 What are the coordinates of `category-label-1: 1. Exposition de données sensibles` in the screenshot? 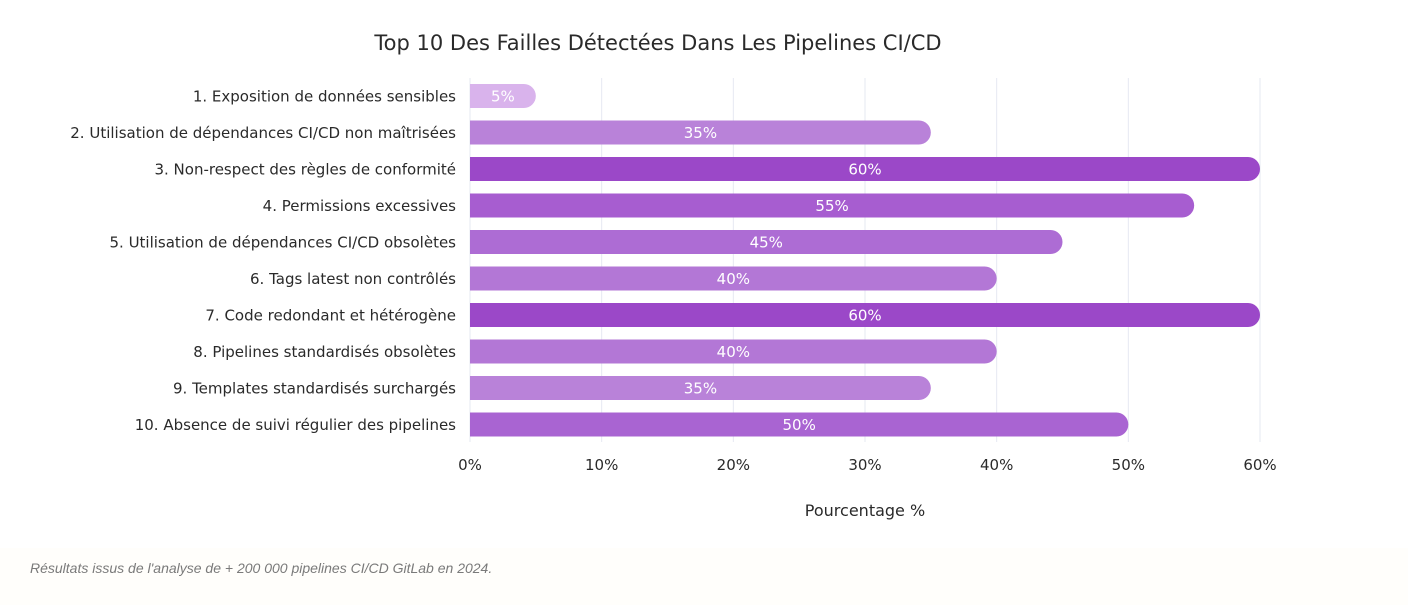 It's located at (324, 97).